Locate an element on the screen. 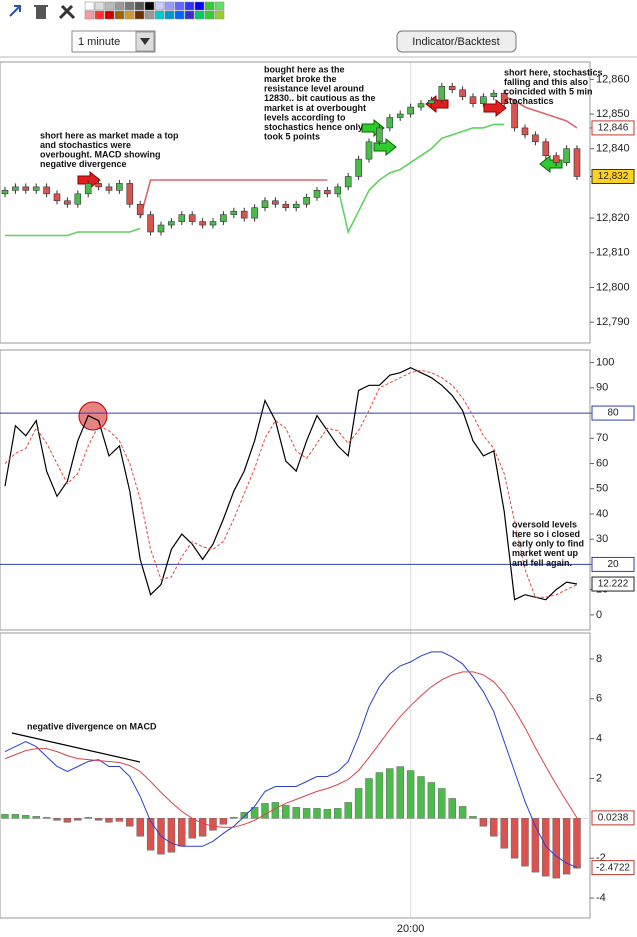 This screenshot has width=637, height=937. y-tick-label: 30 is located at coordinates (602, 539).